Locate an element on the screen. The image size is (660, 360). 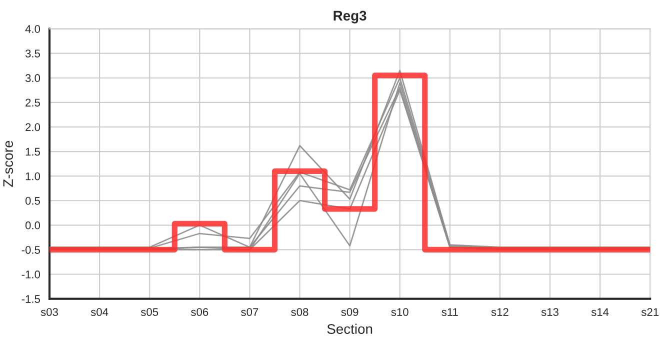
y-tick-label: 0.0 is located at coordinates (32, 225).